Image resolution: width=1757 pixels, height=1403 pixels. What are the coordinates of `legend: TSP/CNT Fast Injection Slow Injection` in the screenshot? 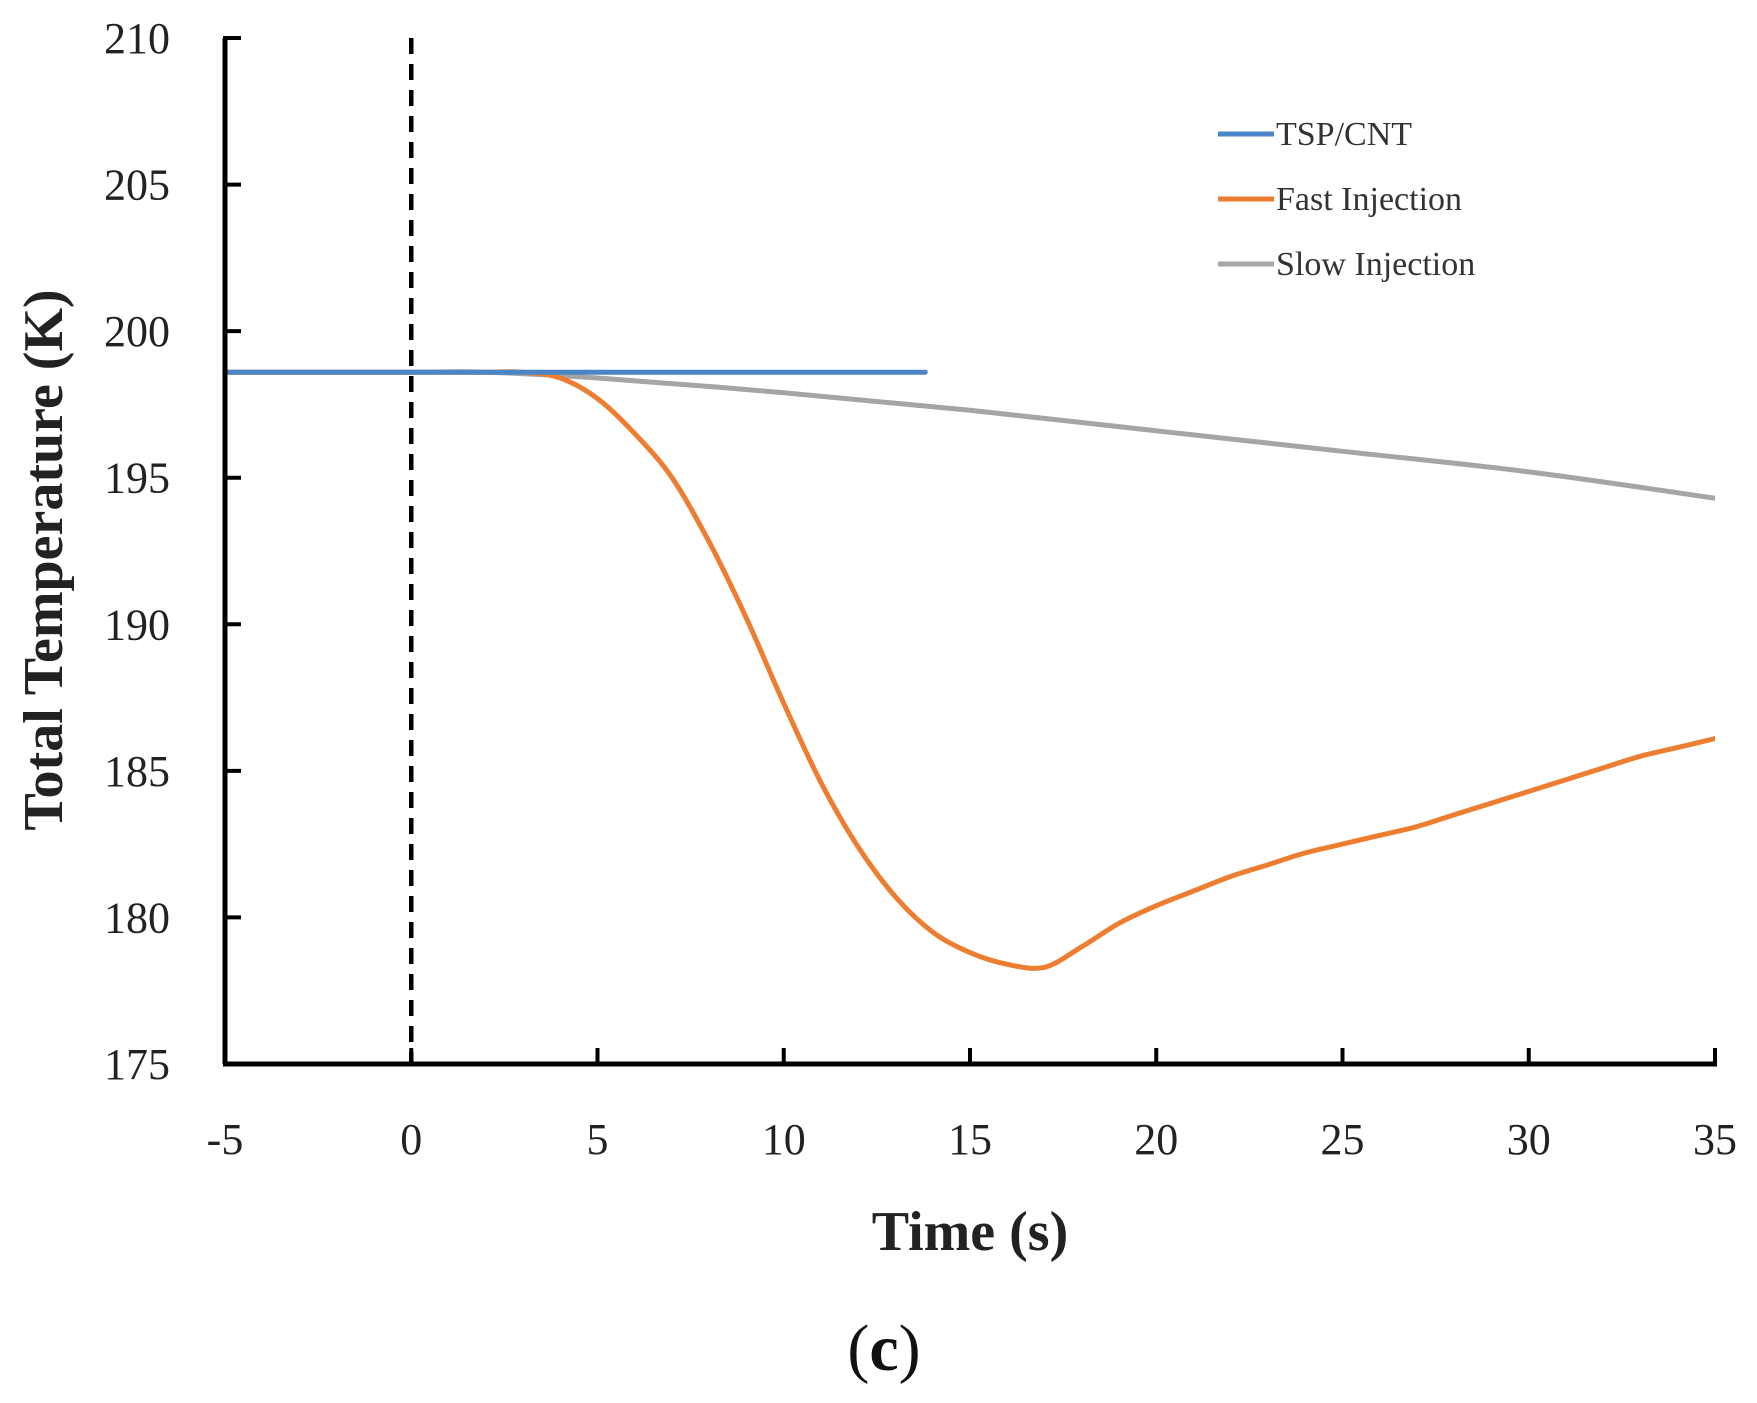 It's located at (1346, 199).